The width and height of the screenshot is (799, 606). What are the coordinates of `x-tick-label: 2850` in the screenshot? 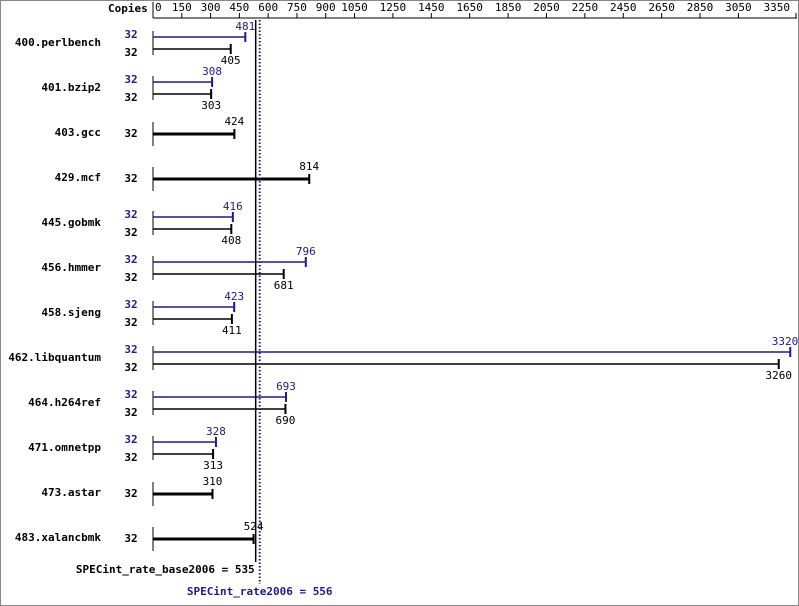 It's located at (700, 7).